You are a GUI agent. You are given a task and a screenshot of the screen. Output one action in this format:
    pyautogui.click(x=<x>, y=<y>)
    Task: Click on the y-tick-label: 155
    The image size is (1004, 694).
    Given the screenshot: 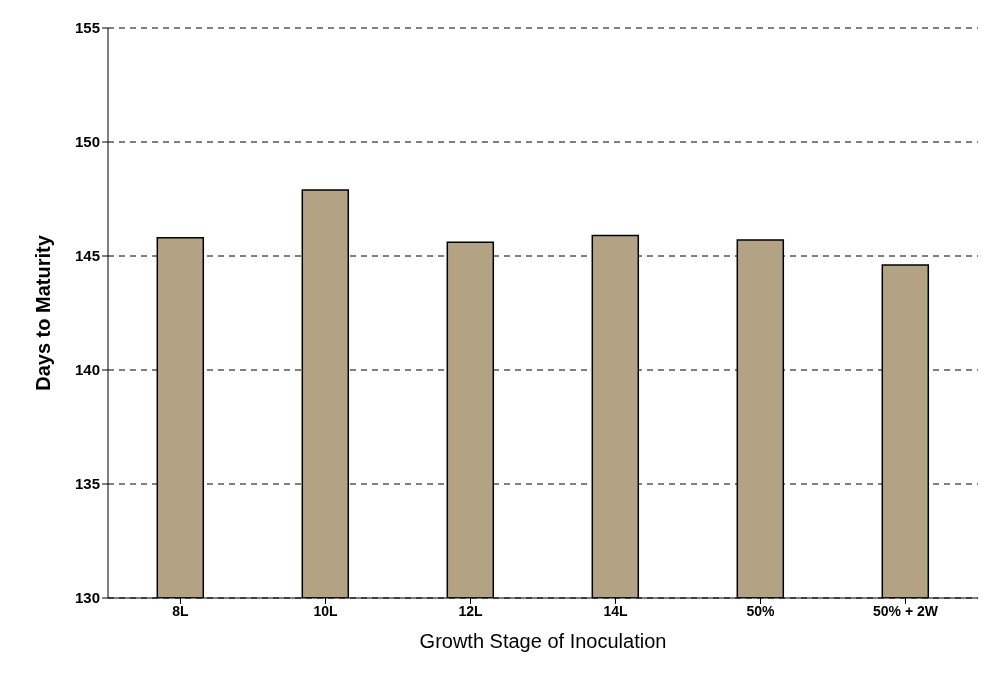 What is the action you would take?
    pyautogui.click(x=87, y=28)
    